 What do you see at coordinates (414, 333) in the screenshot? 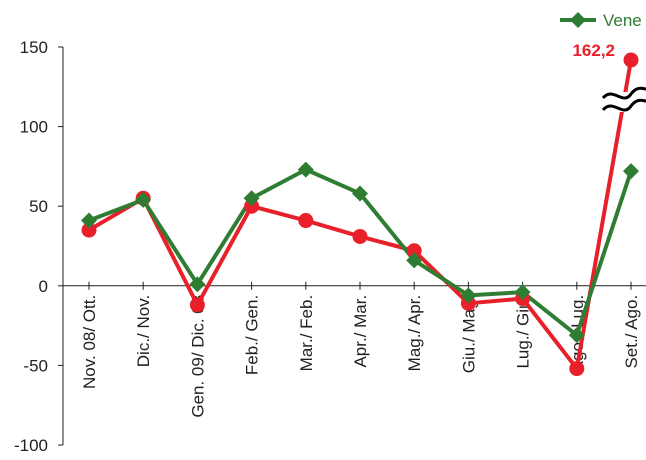
I see `x-tick-label: Mag./ Apr.` at bounding box center [414, 333].